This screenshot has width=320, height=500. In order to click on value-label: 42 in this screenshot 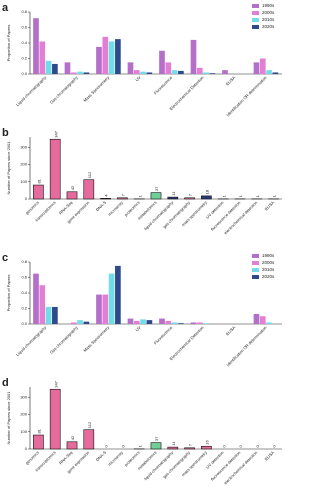, I will do `click(72, 187)`.